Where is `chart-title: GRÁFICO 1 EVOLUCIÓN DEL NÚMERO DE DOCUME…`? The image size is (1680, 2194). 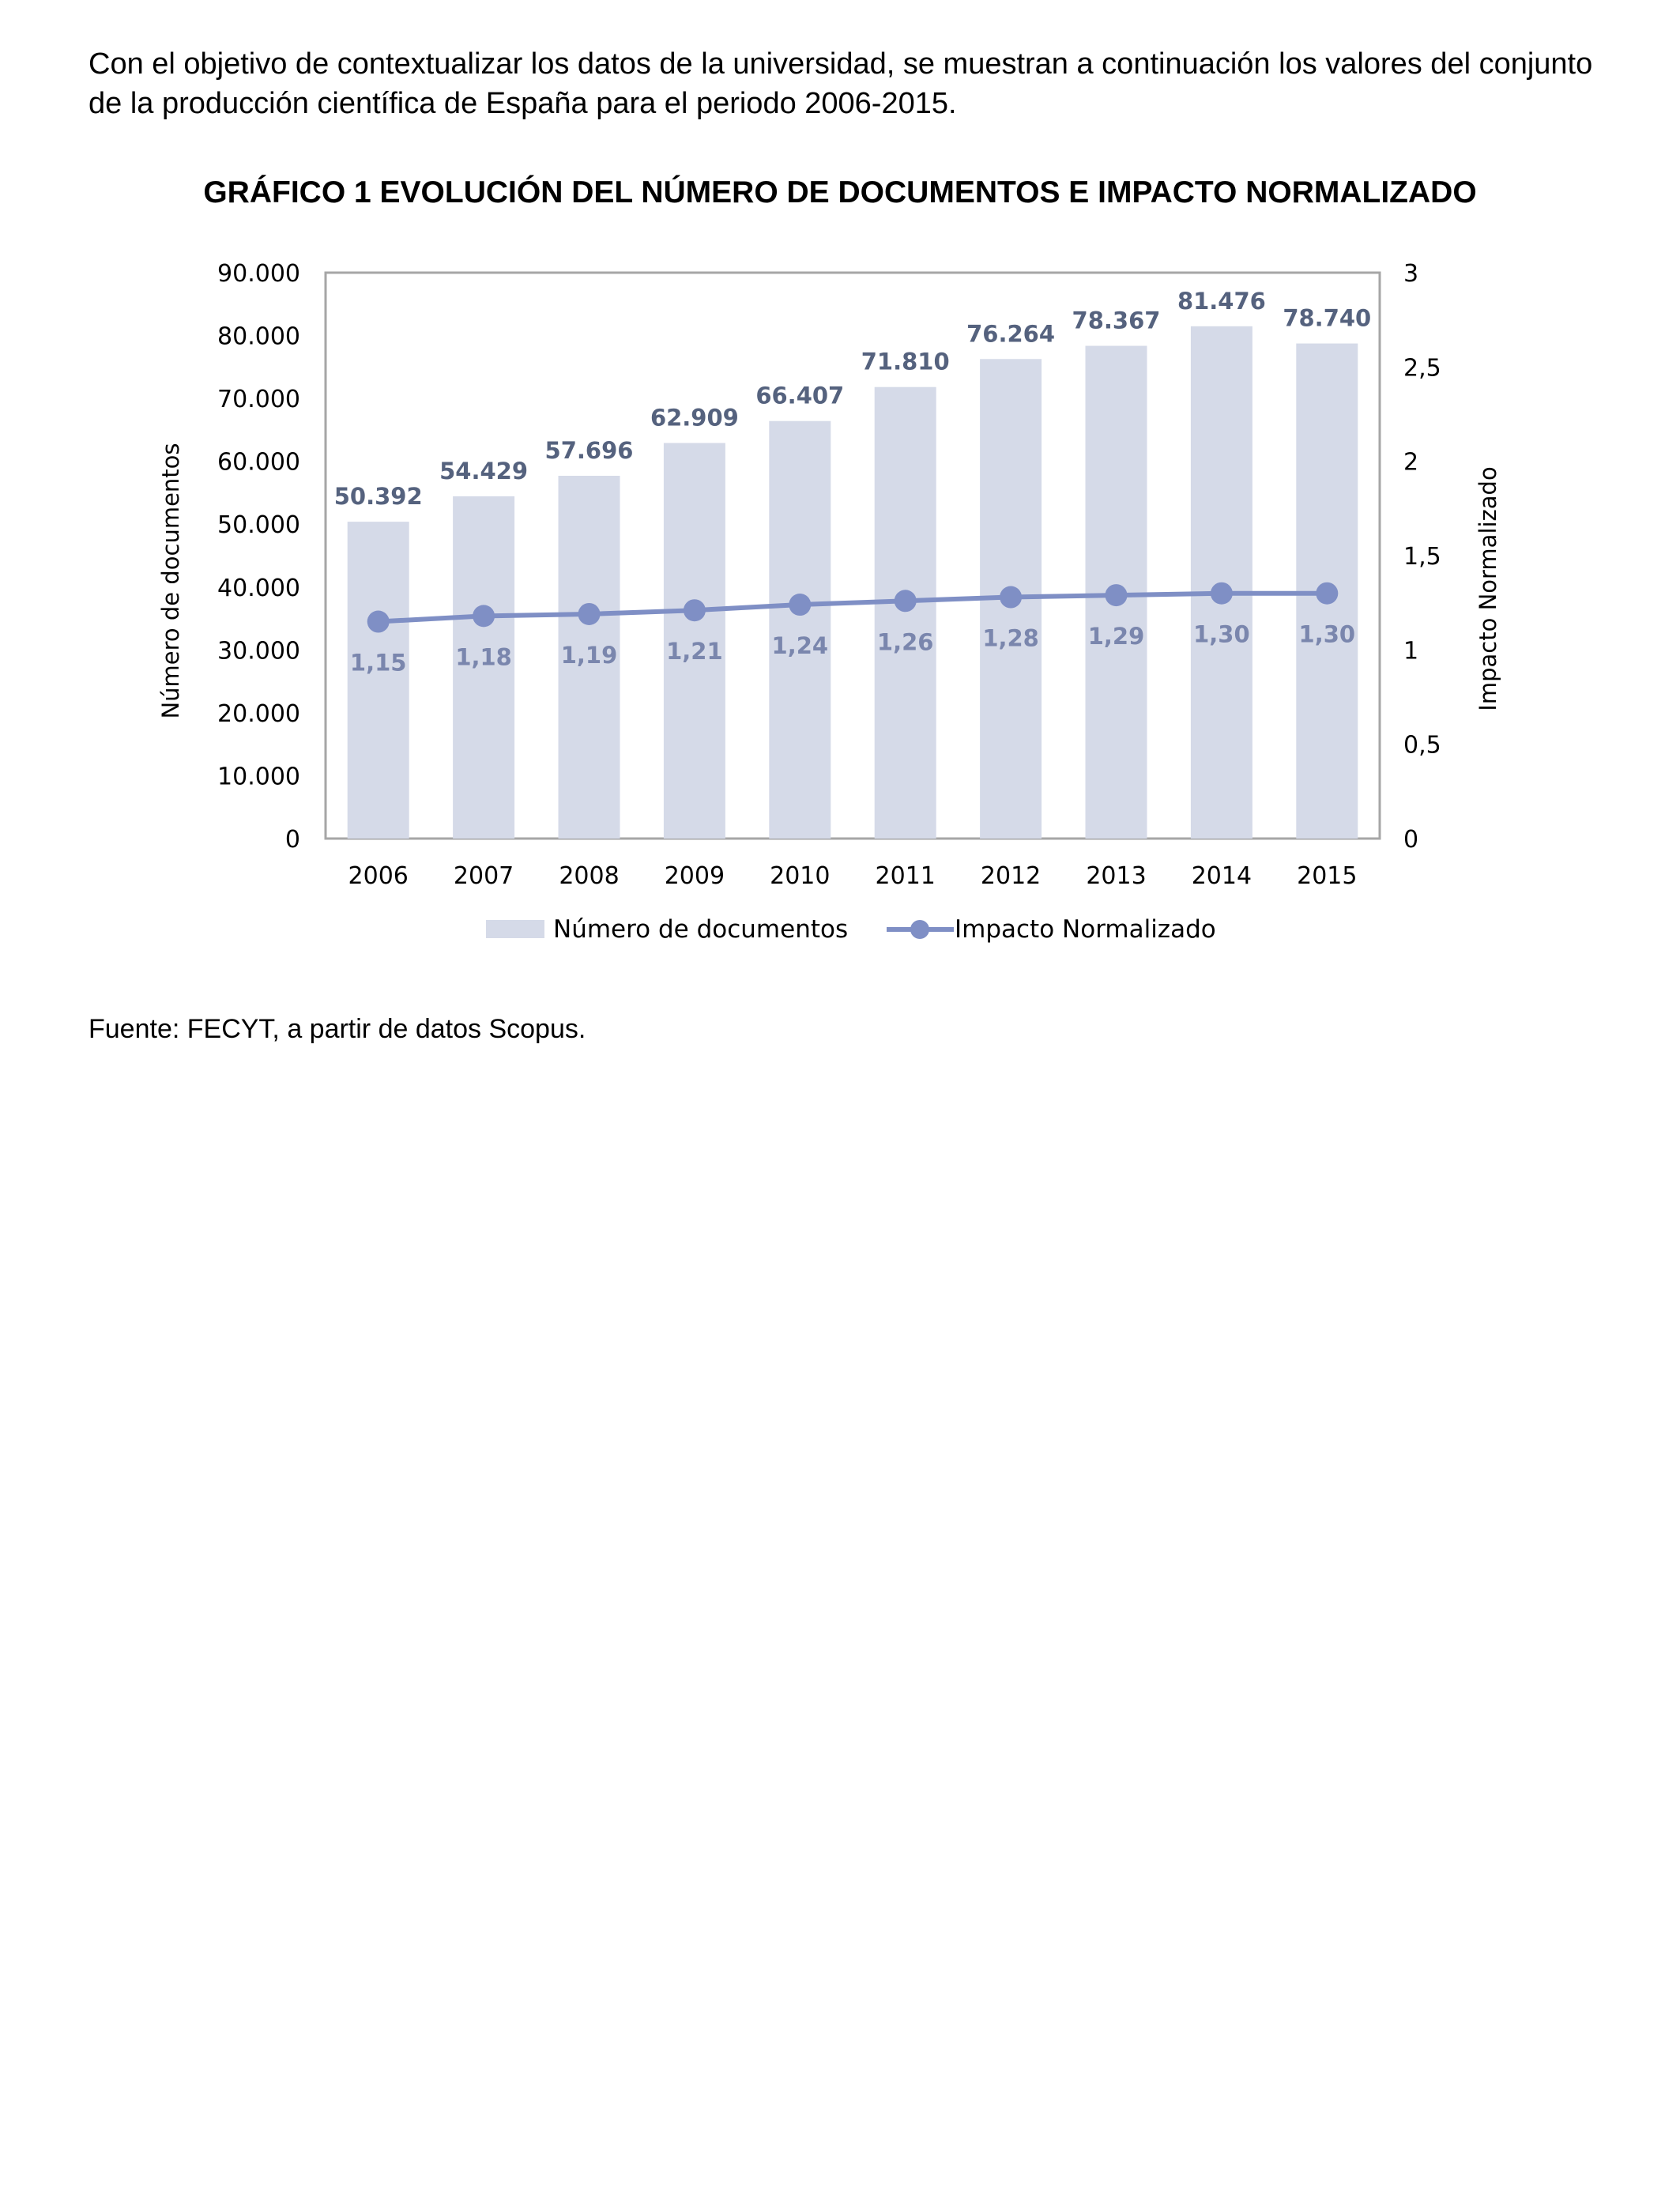 chart-title: GRÁFICO 1 EVOLUCIÓN DEL NÚMERO DE DOCUME… is located at coordinates (840, 192).